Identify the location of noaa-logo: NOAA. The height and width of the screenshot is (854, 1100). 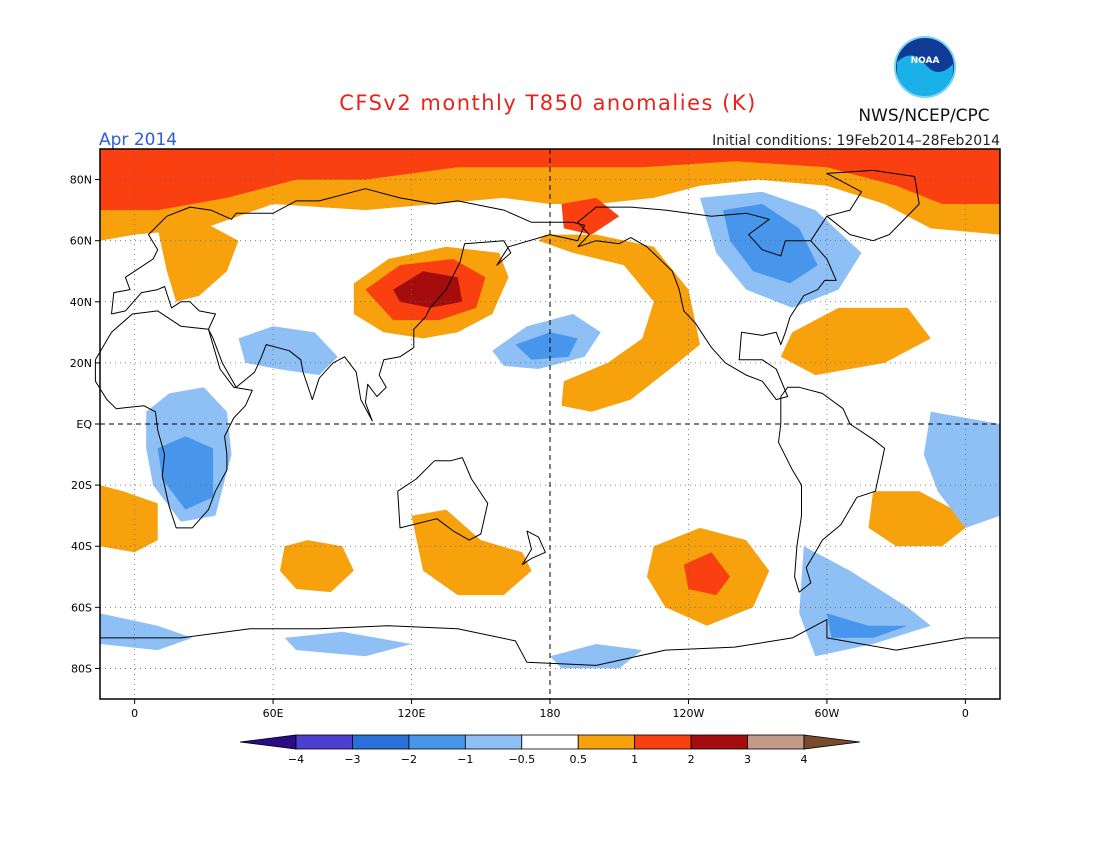
(925, 67).